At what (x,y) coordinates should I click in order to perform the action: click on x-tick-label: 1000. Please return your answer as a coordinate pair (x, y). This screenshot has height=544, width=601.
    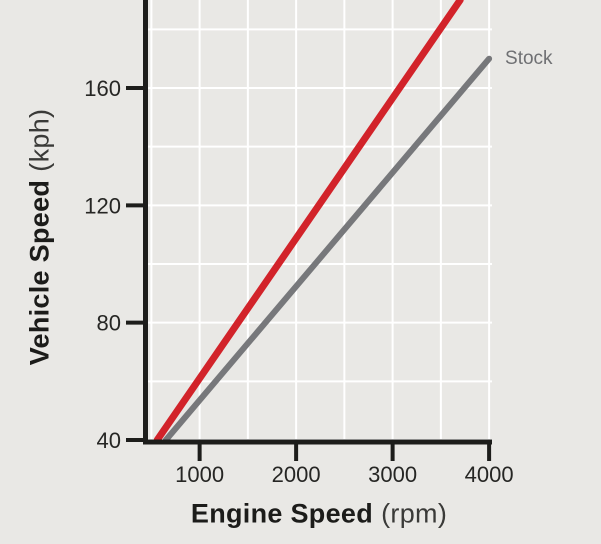
    Looking at the image, I should click on (199, 474).